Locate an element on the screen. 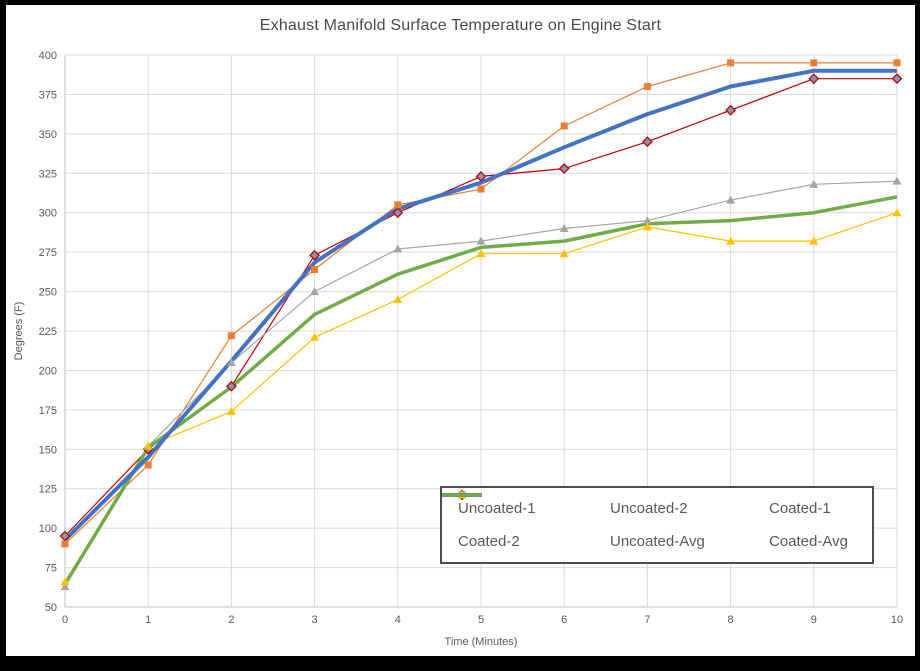  legend-item-coated-2: Coated-2 is located at coordinates (525, 520).